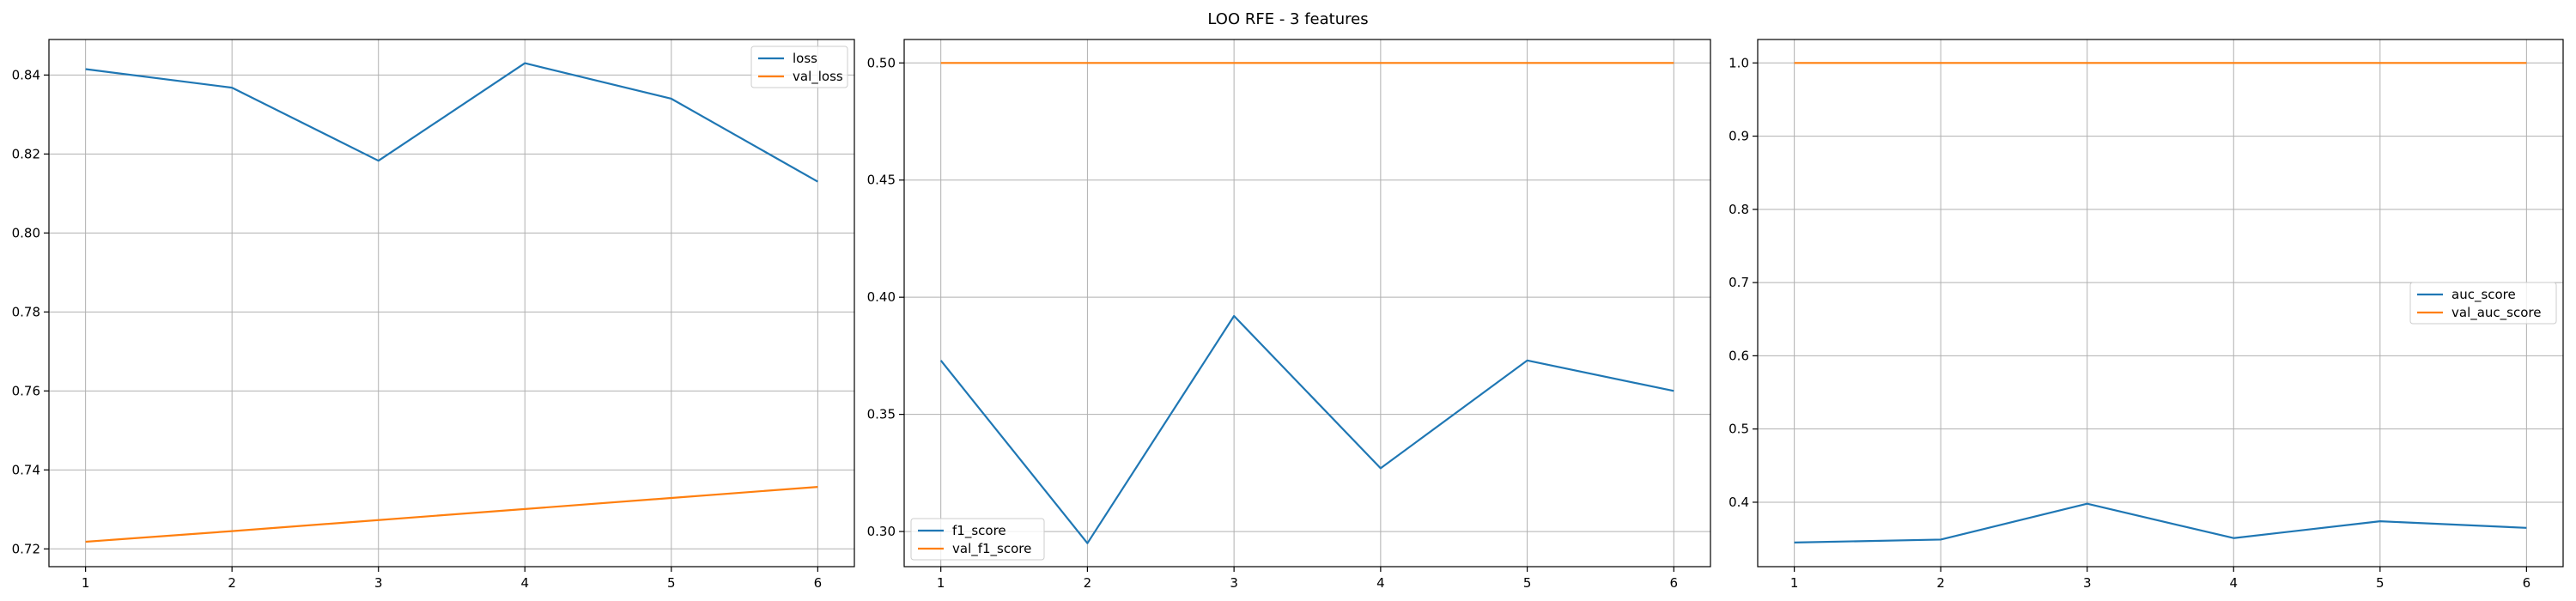 The width and height of the screenshot is (2576, 601). I want to click on legend-label-val_auc_score: val_auc_score, so click(2496, 313).